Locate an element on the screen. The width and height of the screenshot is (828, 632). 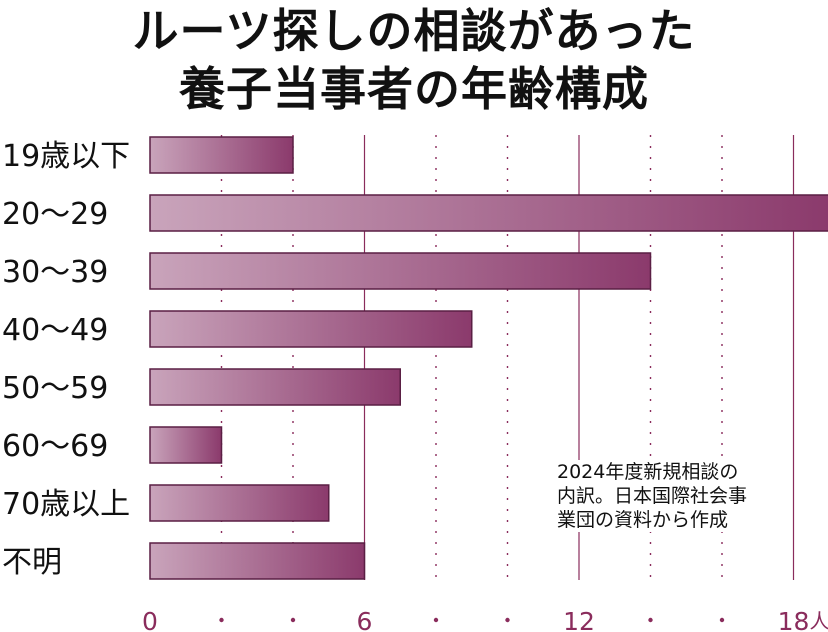
source-note: 2024年度新規相談の 内訳。日本国際社会事 業団の資料から作成 is located at coordinates (672, 496).